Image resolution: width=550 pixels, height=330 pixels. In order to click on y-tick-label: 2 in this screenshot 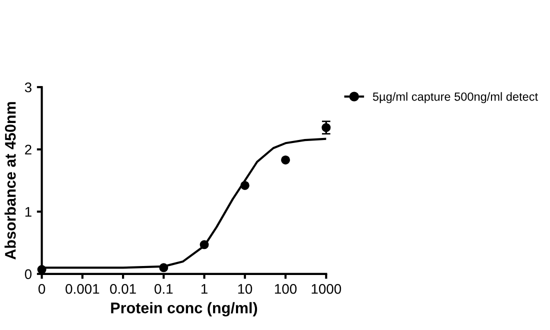, I will do `click(28, 149)`.